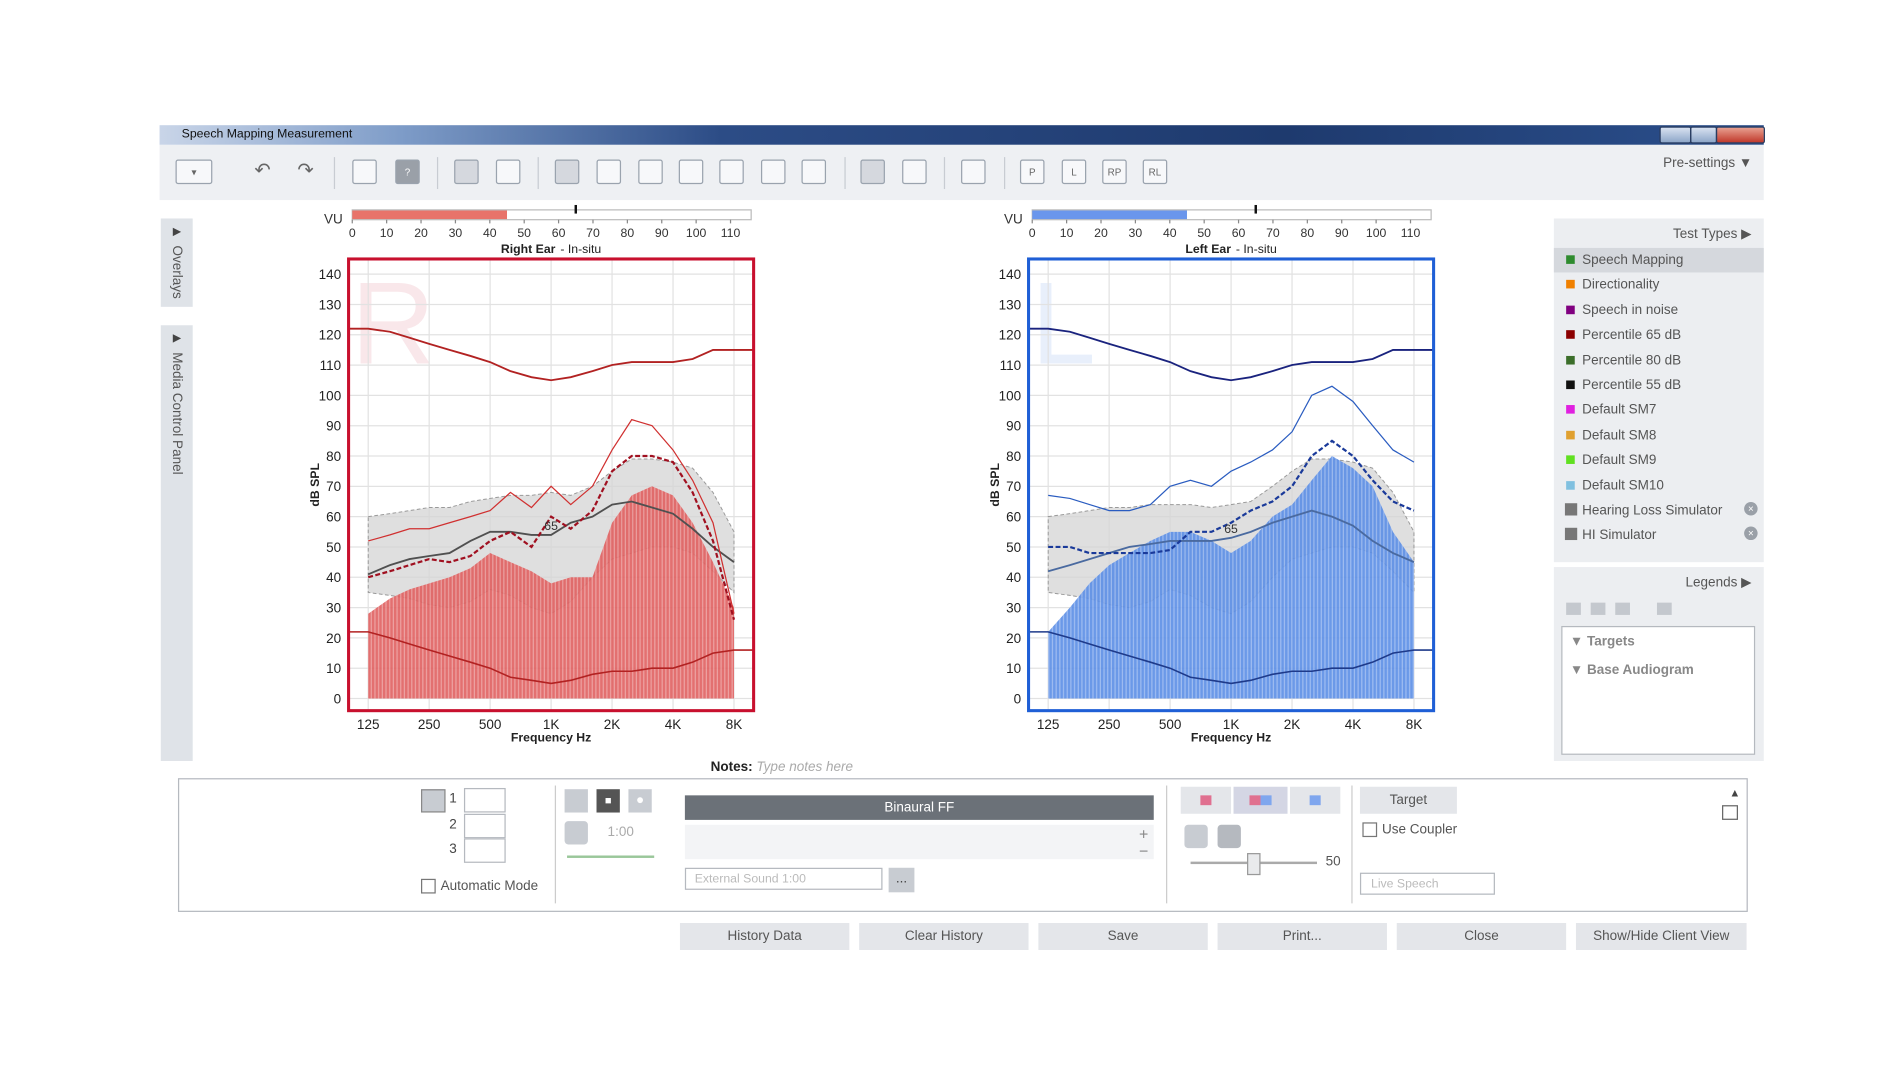 This screenshot has height=1069, width=1900. Describe the element at coordinates (551, 537) in the screenshot. I see `dashed-line` at that location.